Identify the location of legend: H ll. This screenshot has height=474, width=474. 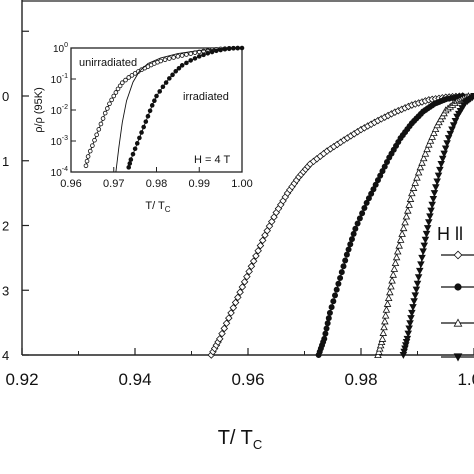
(455, 293).